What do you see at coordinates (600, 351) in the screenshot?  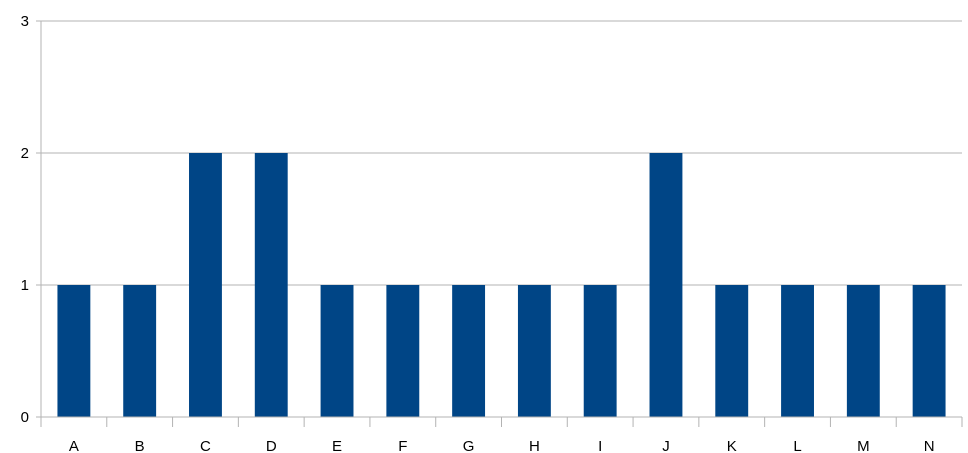 I see `bar-I` at bounding box center [600, 351].